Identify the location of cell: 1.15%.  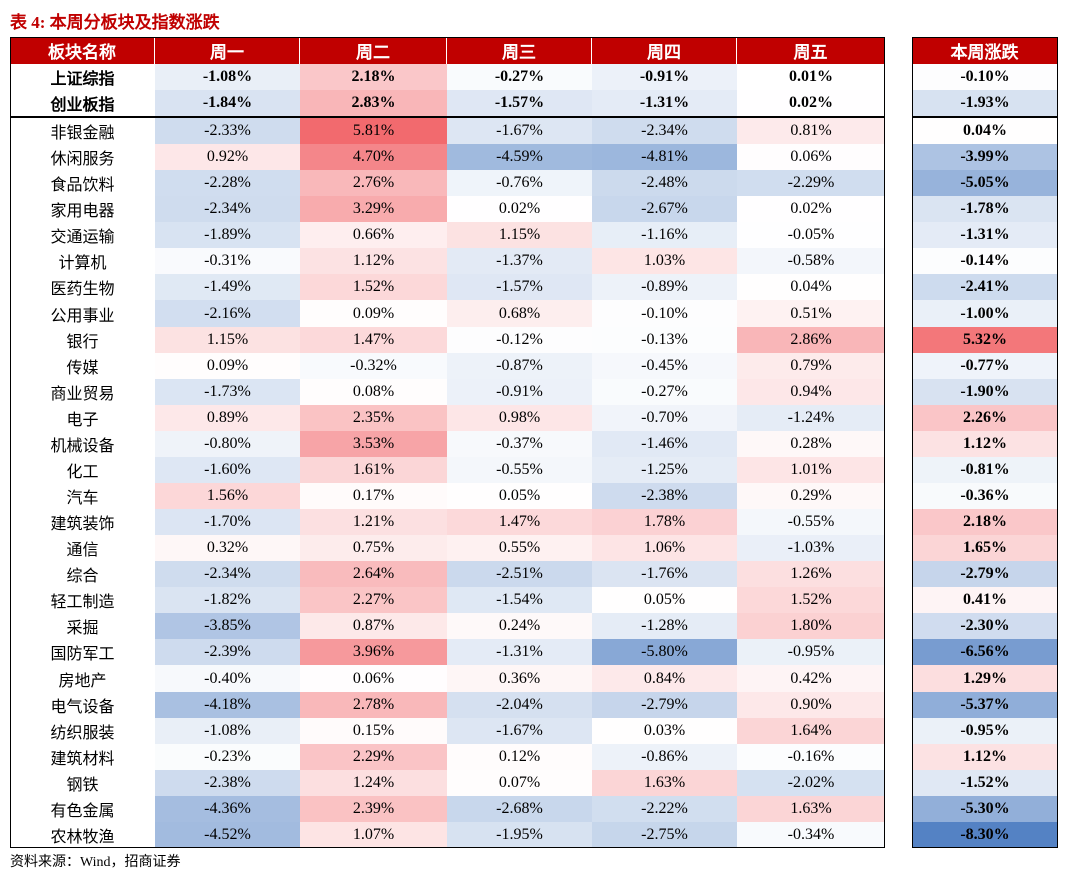
(519, 235).